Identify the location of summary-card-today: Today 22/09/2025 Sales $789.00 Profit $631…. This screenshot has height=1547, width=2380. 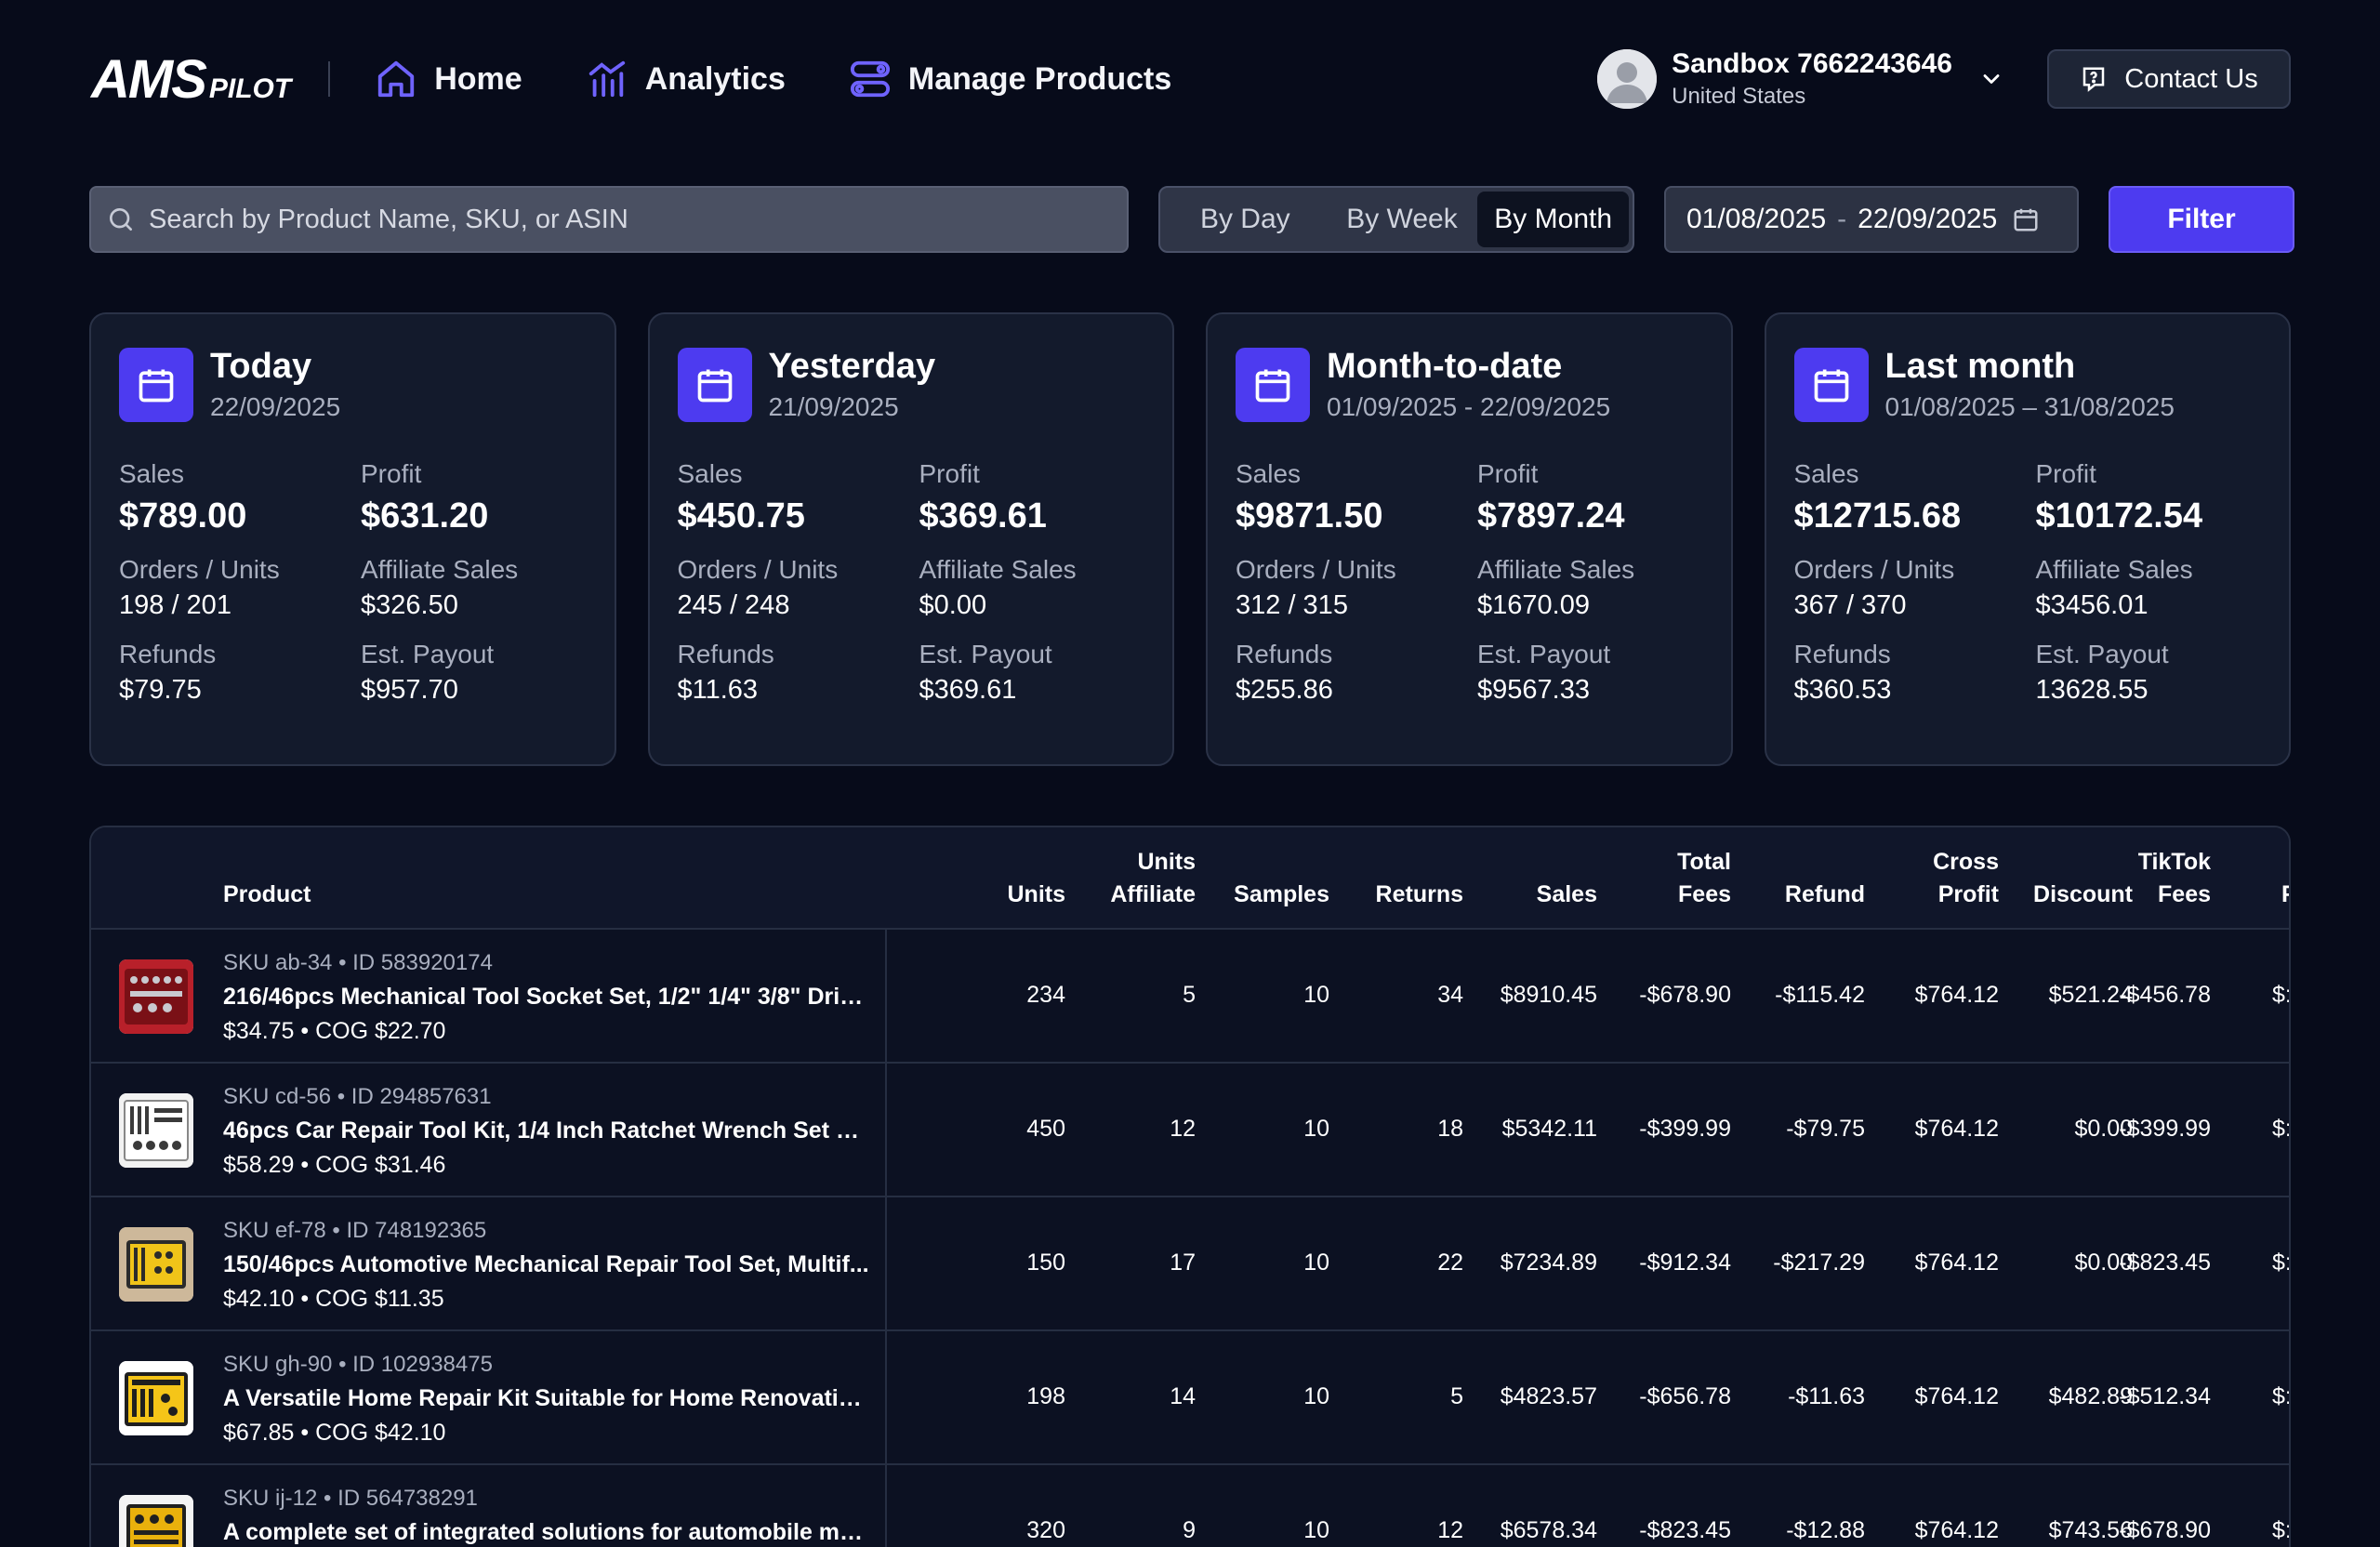
(352, 539).